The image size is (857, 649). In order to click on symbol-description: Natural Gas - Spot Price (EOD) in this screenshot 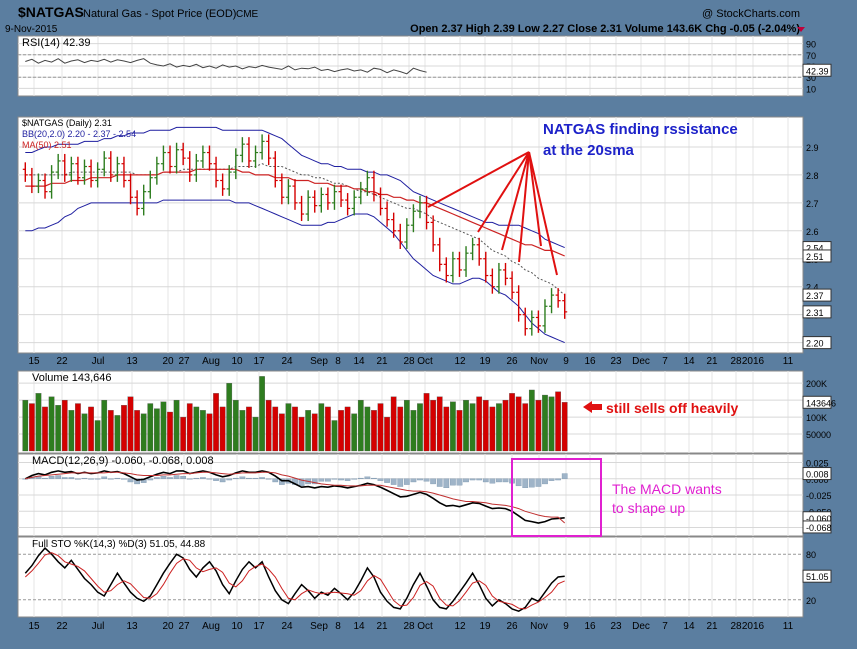, I will do `click(159, 14)`.